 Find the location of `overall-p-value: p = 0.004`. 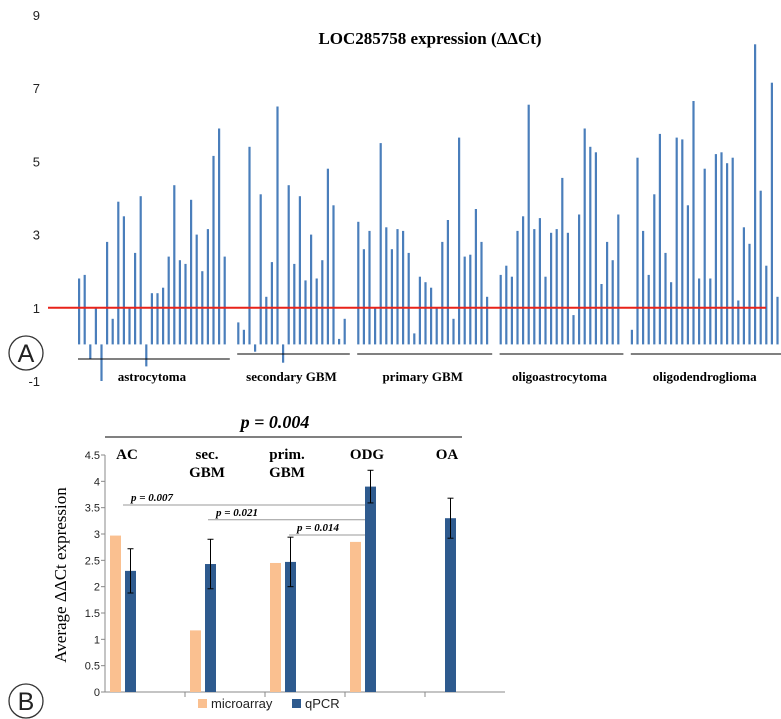

overall-p-value: p = 0.004 is located at coordinates (274, 422).